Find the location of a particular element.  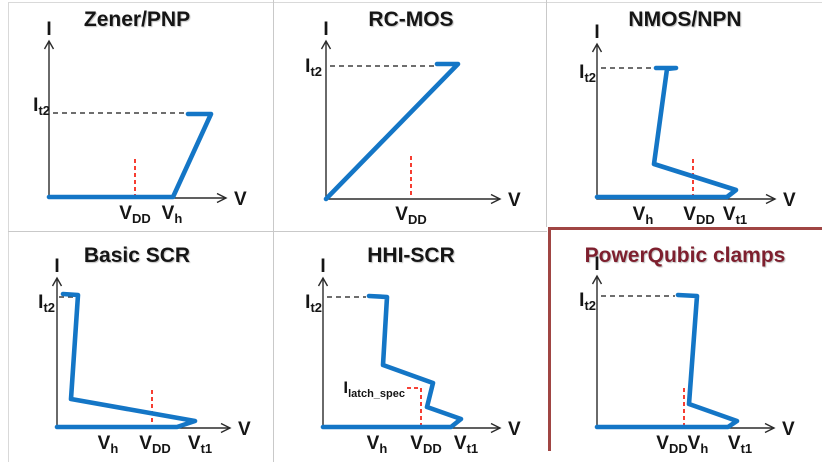

iv-plot-nmos-npn: I V It2 Vh VDD Vt1 is located at coordinates (687, 124).